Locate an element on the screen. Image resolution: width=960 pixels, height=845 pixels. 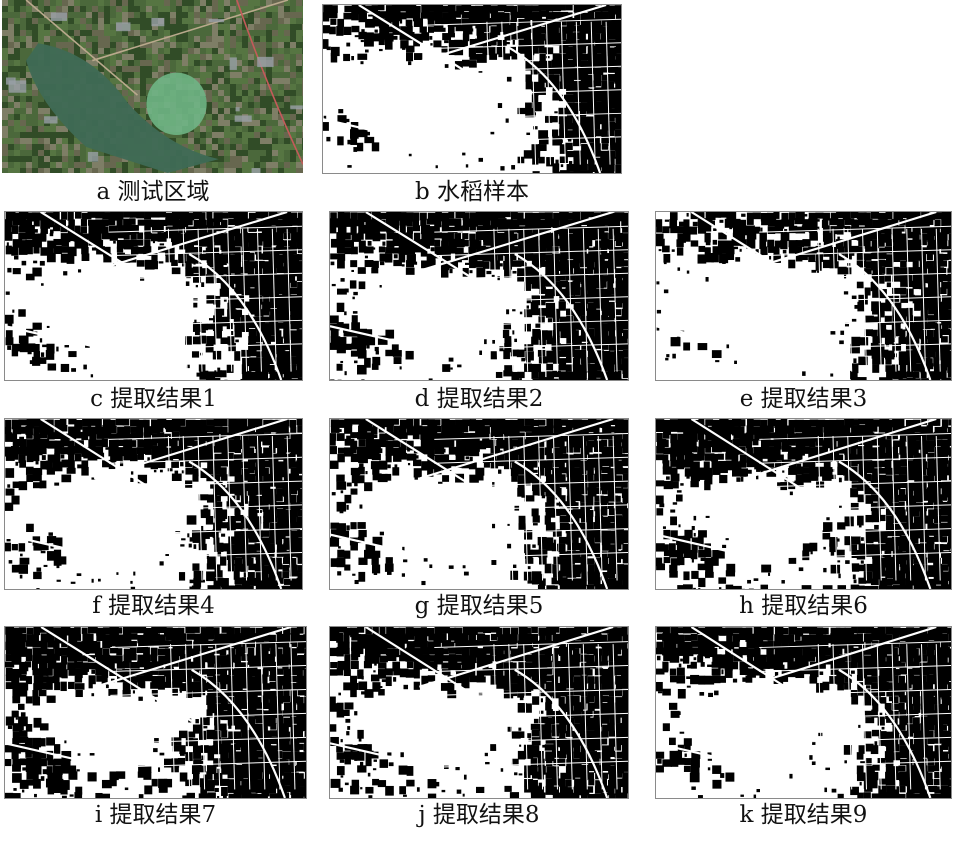
rice-sample-mask is located at coordinates (472, 89).